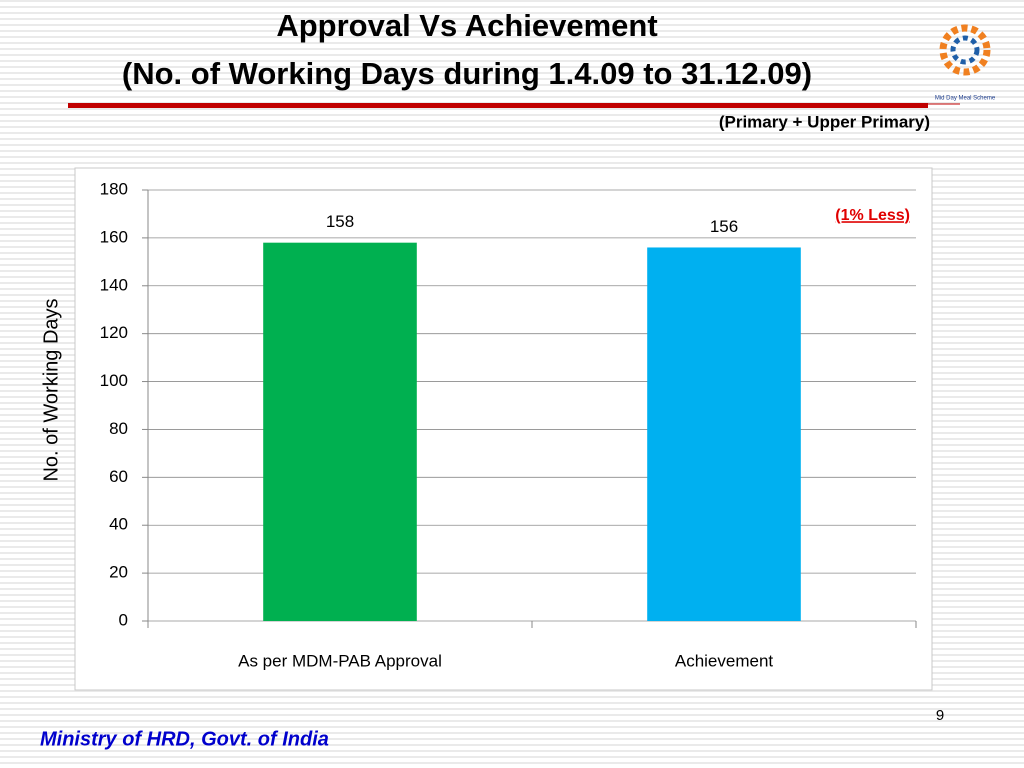  Describe the element at coordinates (340, 660) in the screenshot. I see `x-tick-label: As per MDM-PAB Approval` at that location.